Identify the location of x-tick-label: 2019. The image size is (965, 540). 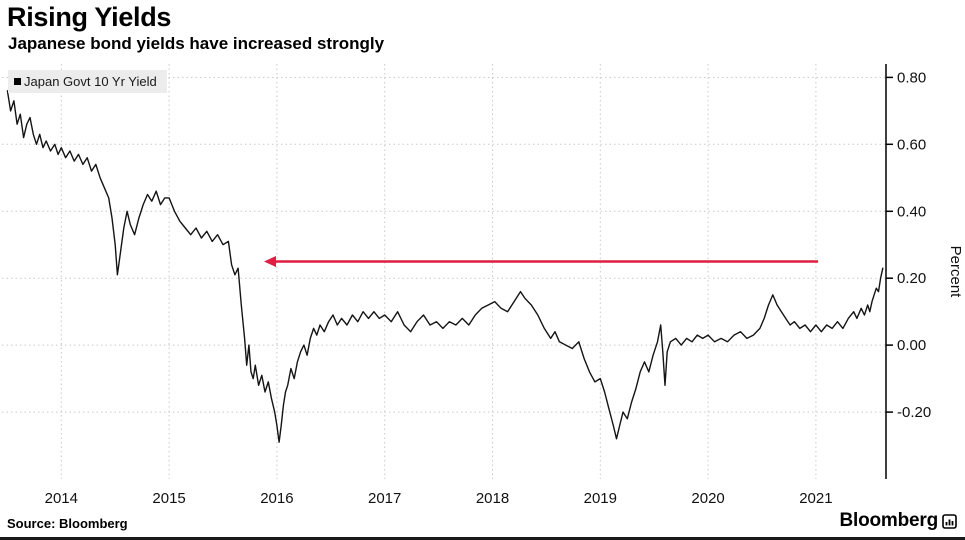
(600, 498).